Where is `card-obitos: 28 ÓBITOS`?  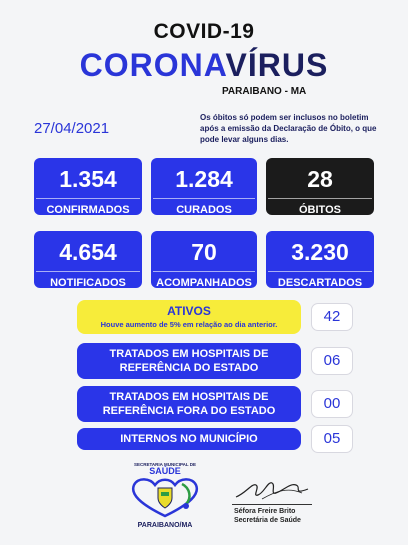 card-obitos: 28 ÓBITOS is located at coordinates (320, 187).